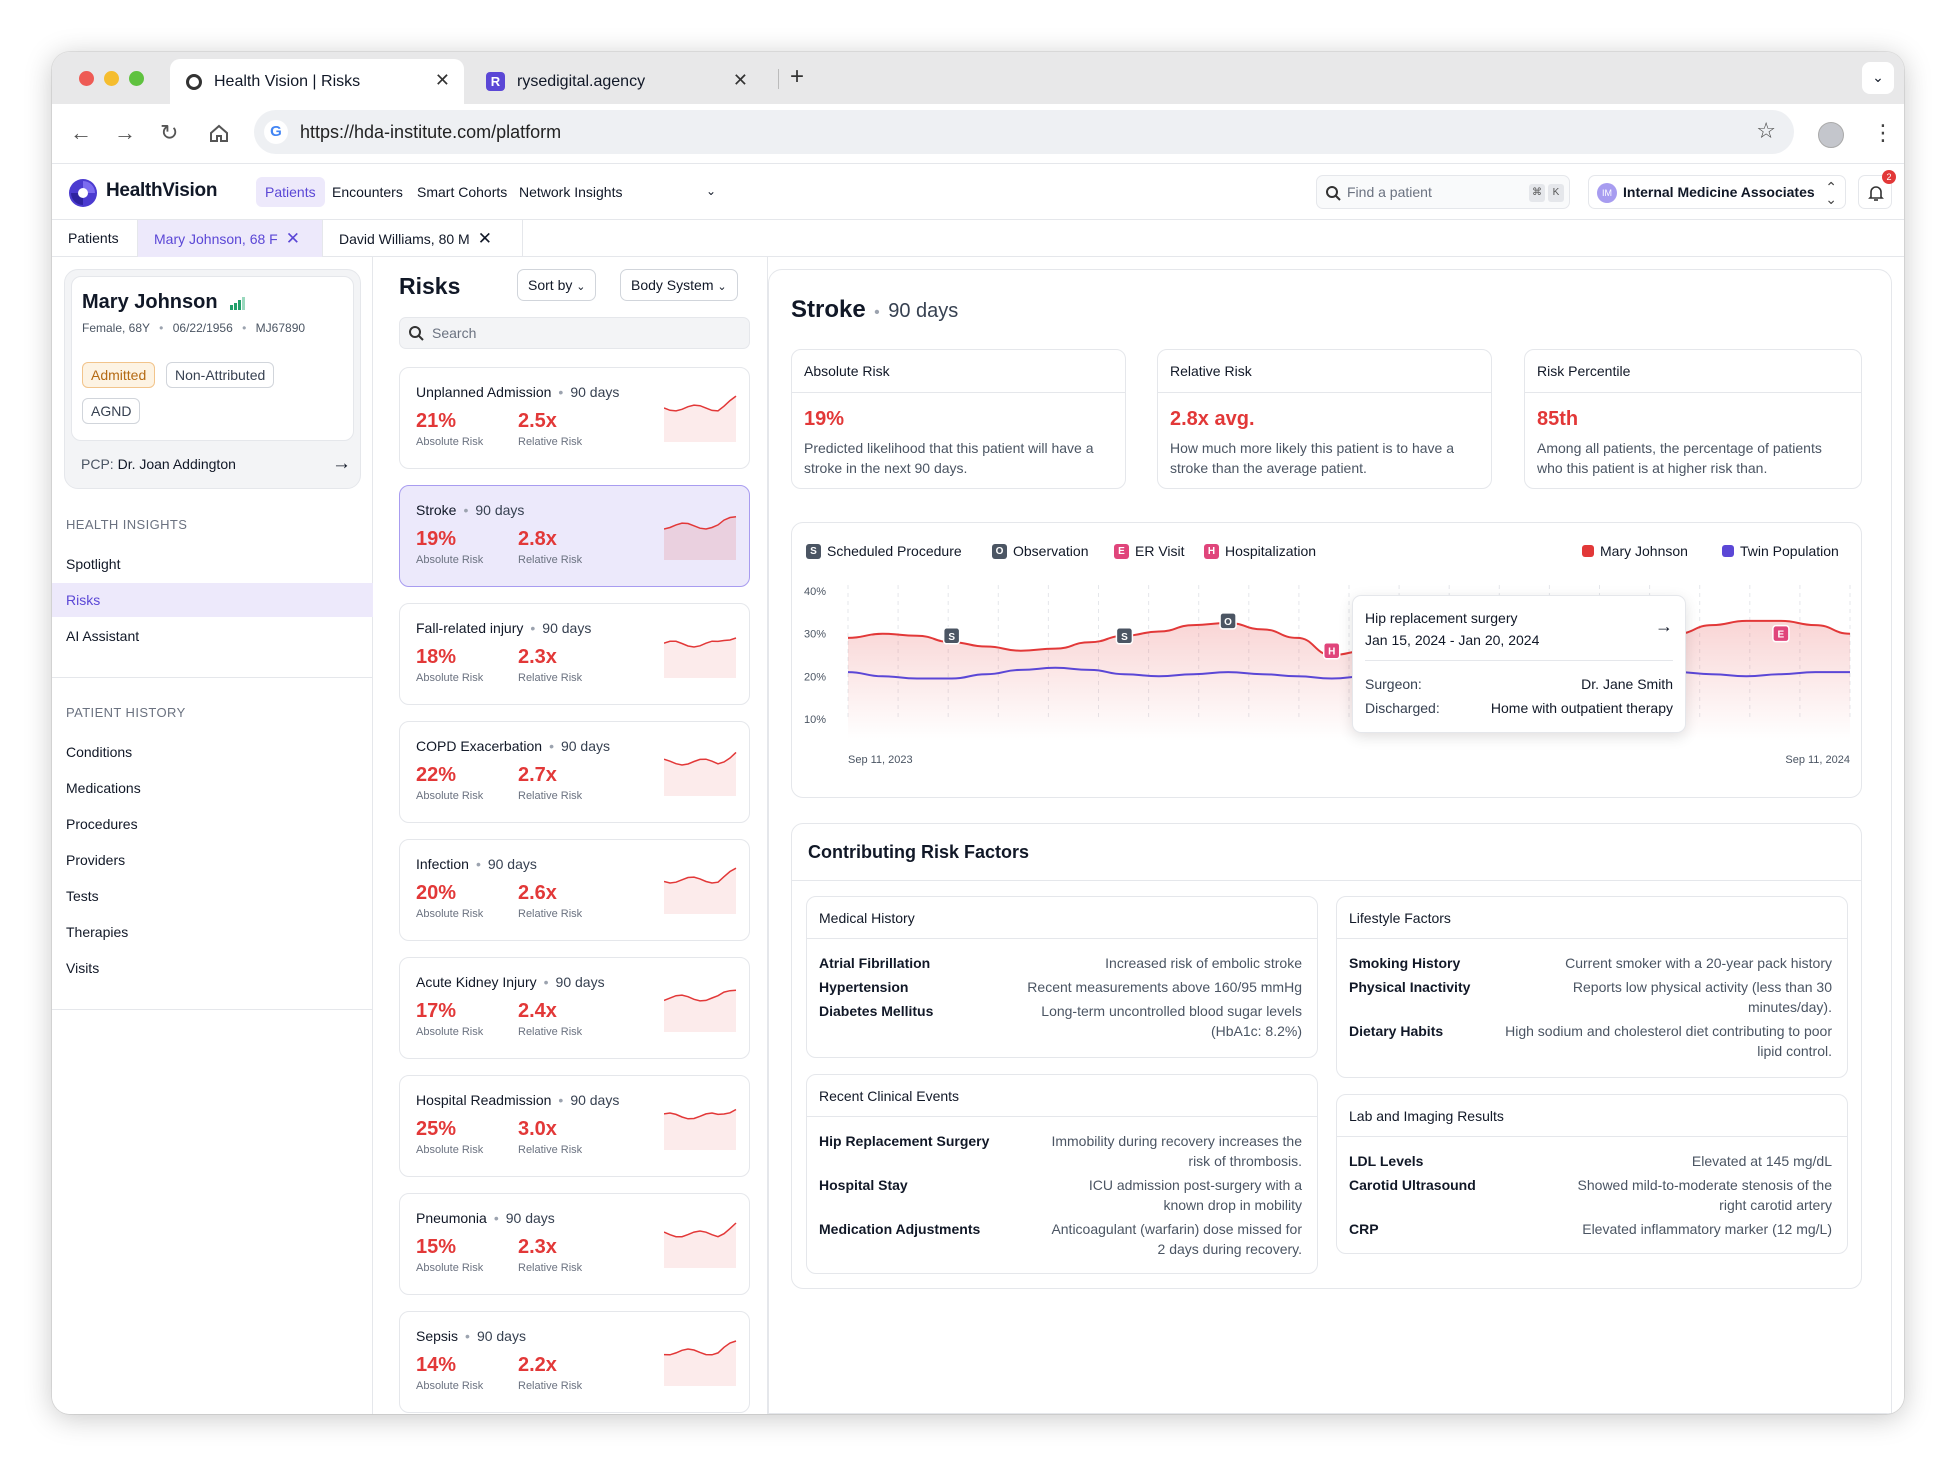 Image resolution: width=1948 pixels, height=1458 pixels. What do you see at coordinates (1333, 193) in the screenshot?
I see `search-icon` at bounding box center [1333, 193].